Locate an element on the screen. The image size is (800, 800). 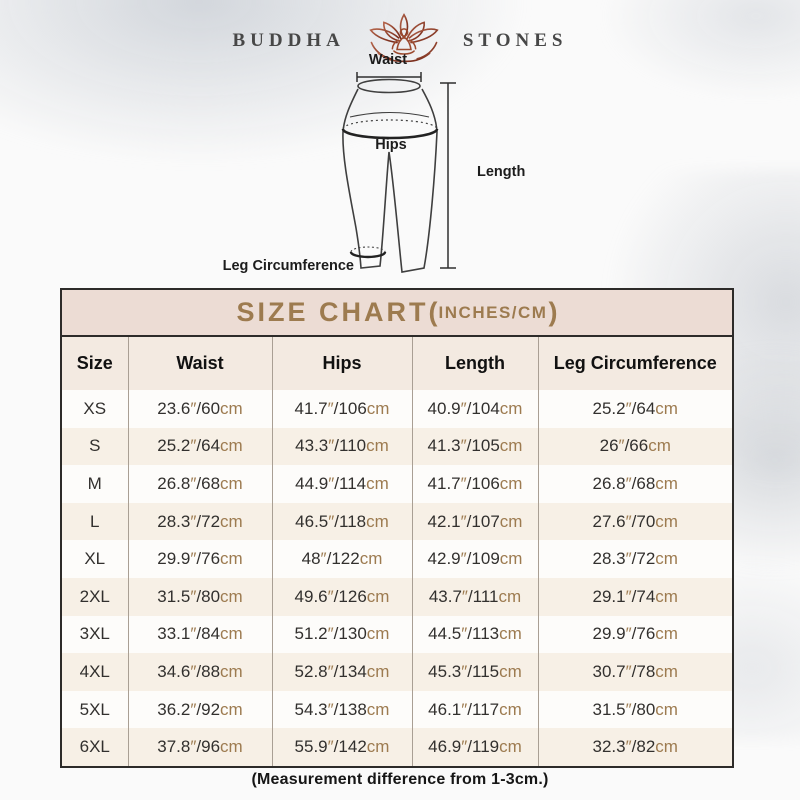
cm-value: 80 is located at coordinates (646, 709).